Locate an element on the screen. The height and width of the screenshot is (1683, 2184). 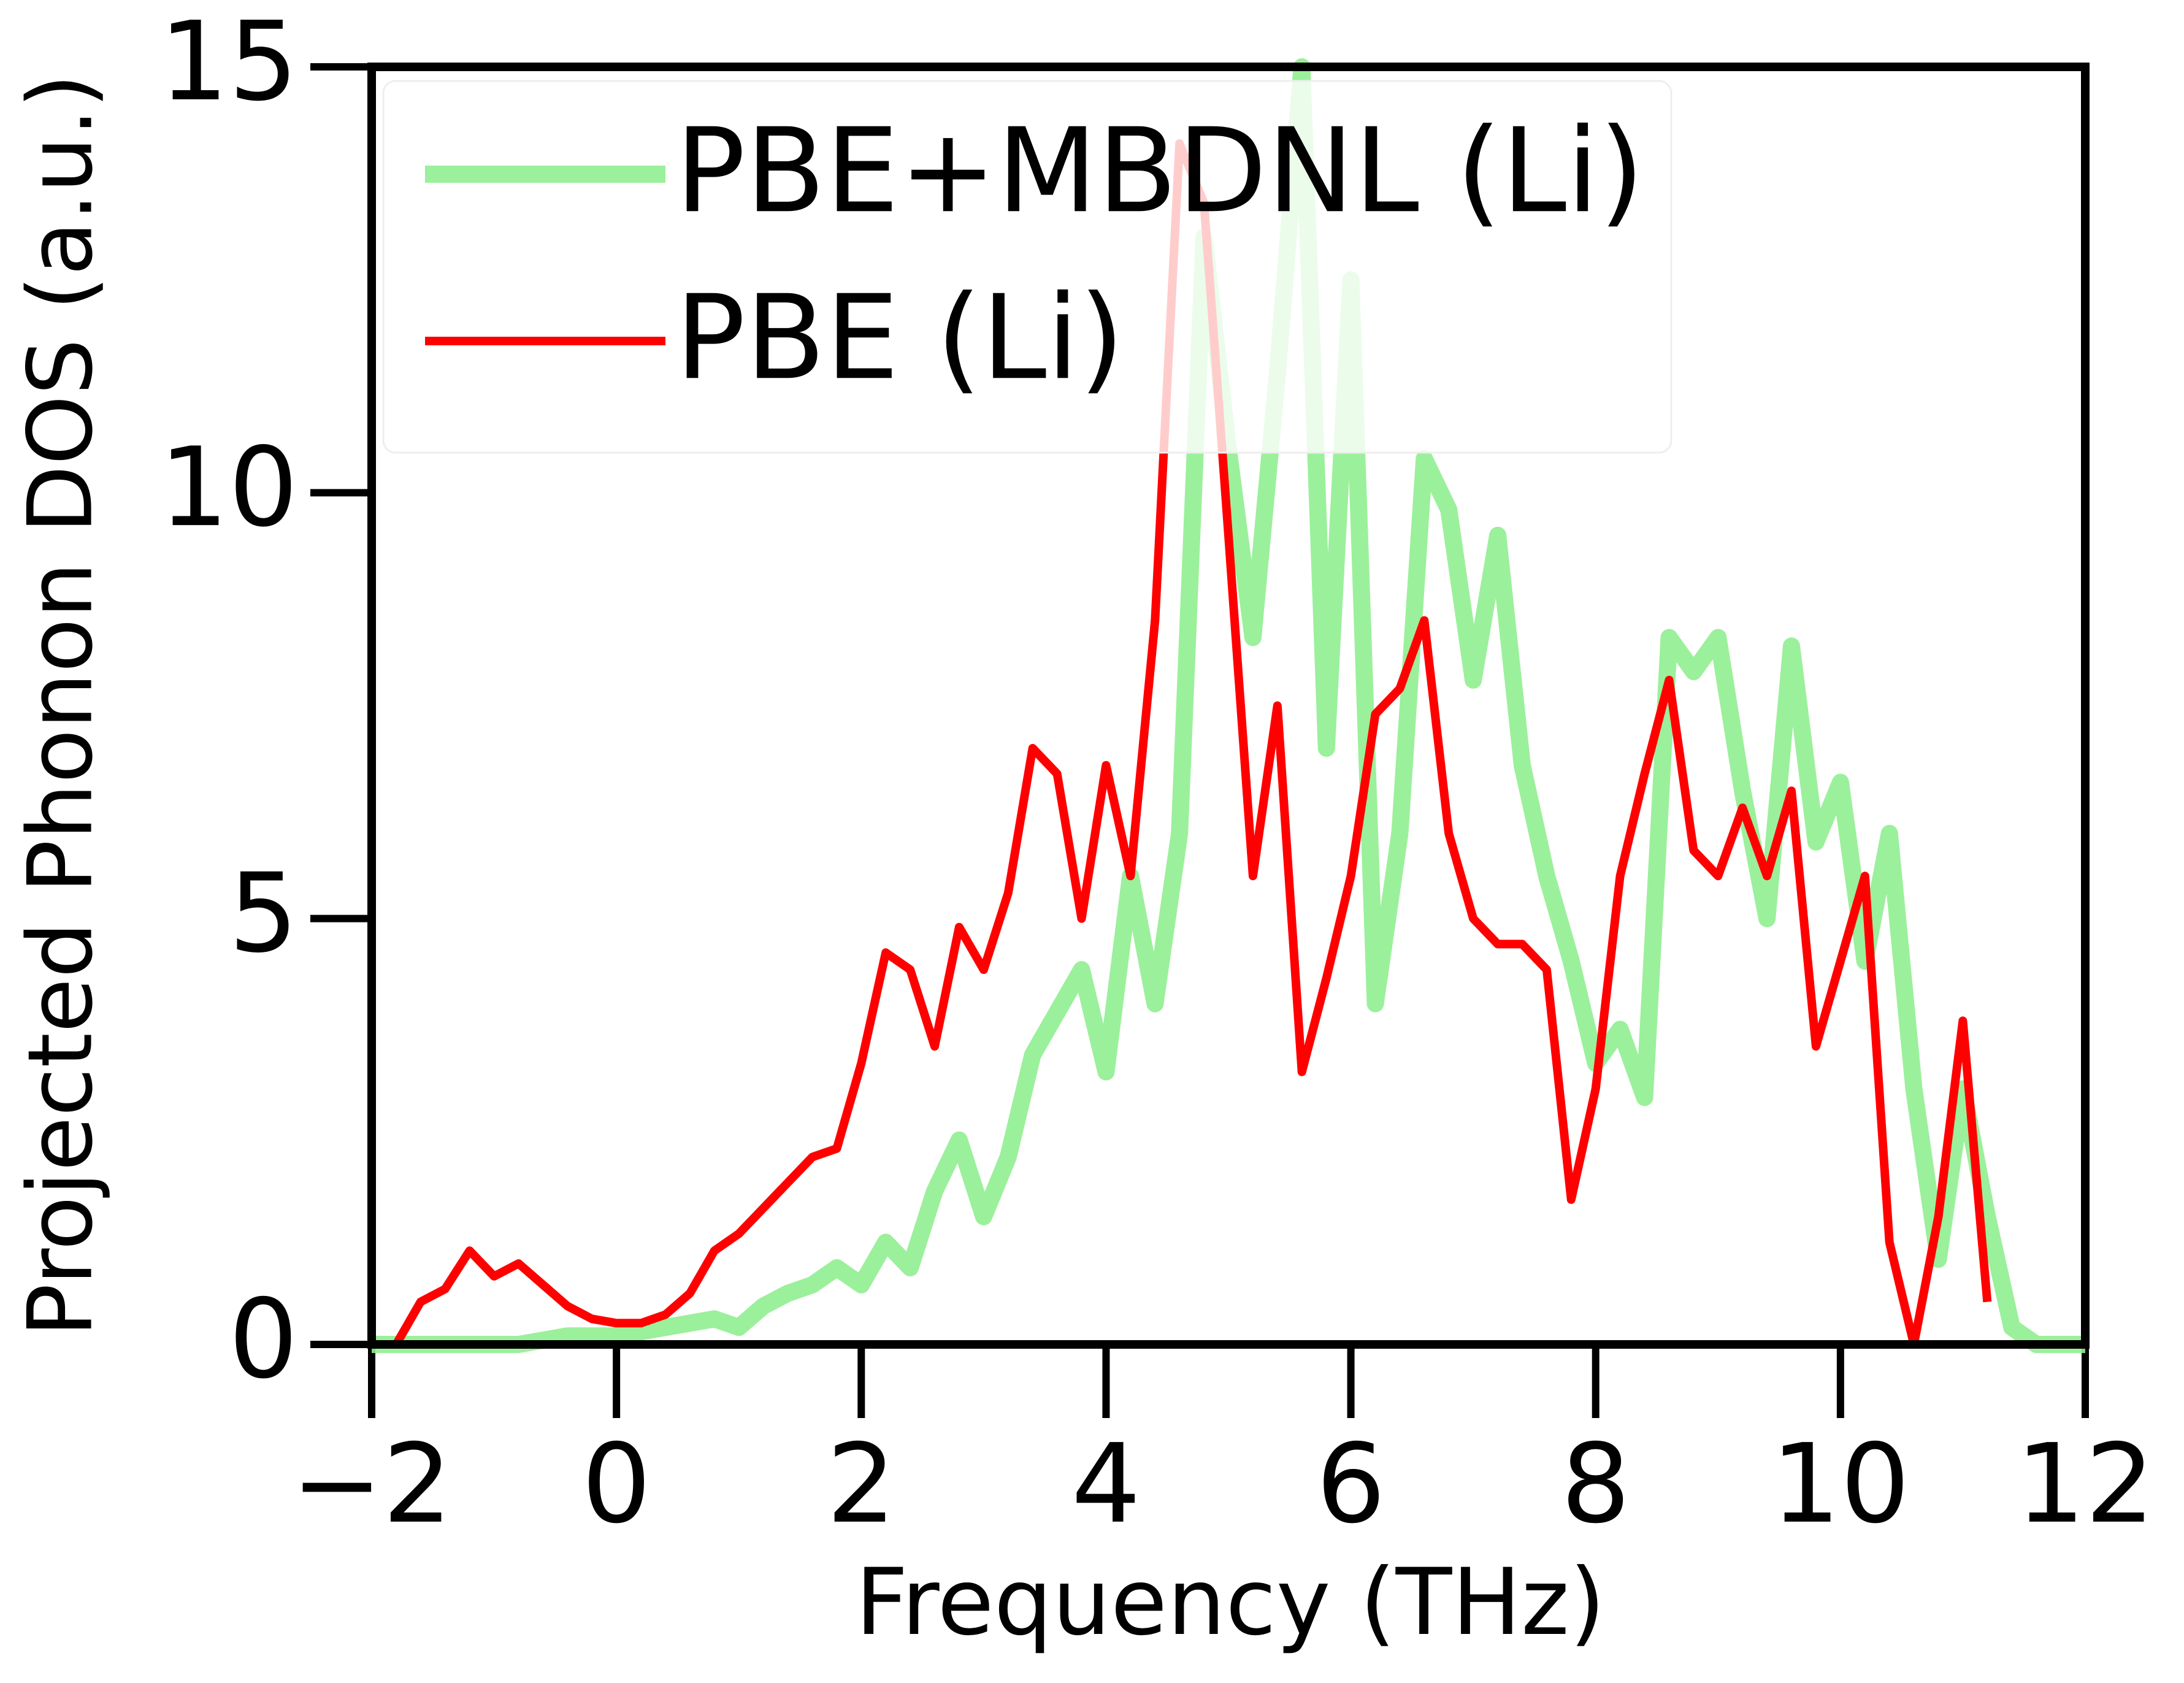
x-tick-label: 6 is located at coordinates (1350, 1484).